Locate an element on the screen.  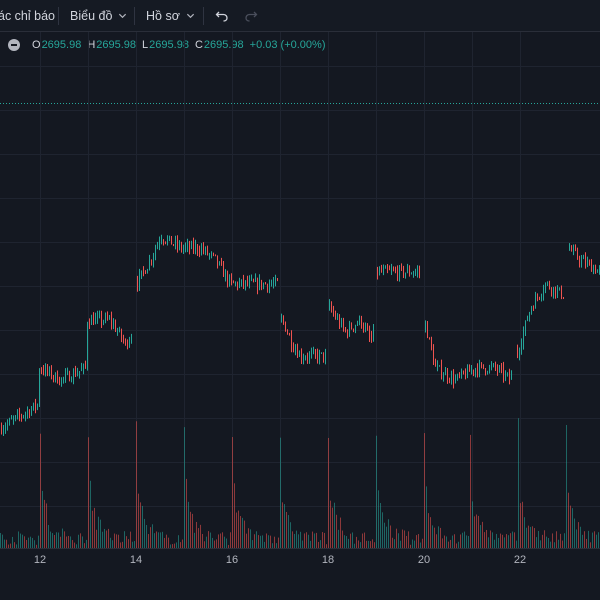
top-toolbar: ác chỉ báo Biểu đồ Hồ sơ is located at coordinates (300, 16).